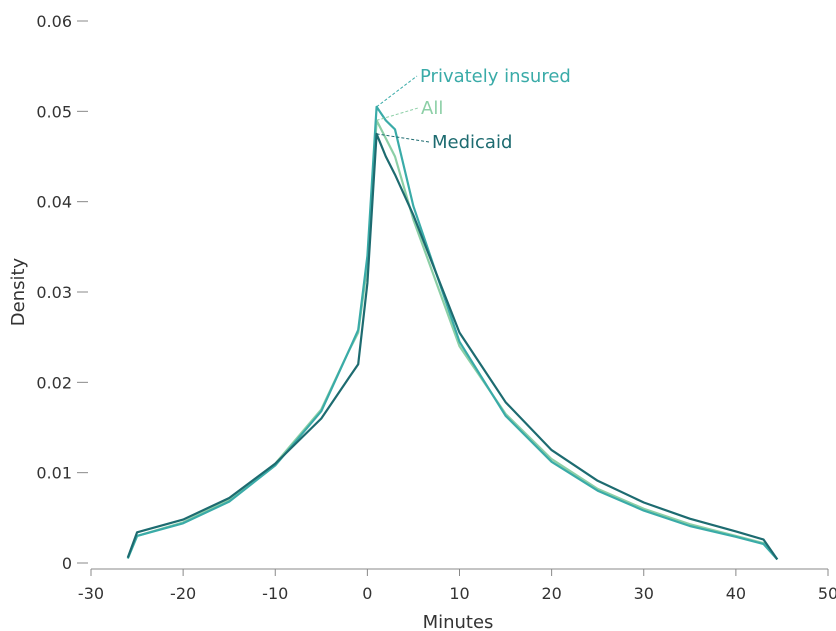 The height and width of the screenshot is (631, 836). Describe the element at coordinates (495, 76) in the screenshot. I see `series-label-privately-insured: Privately insured` at that location.